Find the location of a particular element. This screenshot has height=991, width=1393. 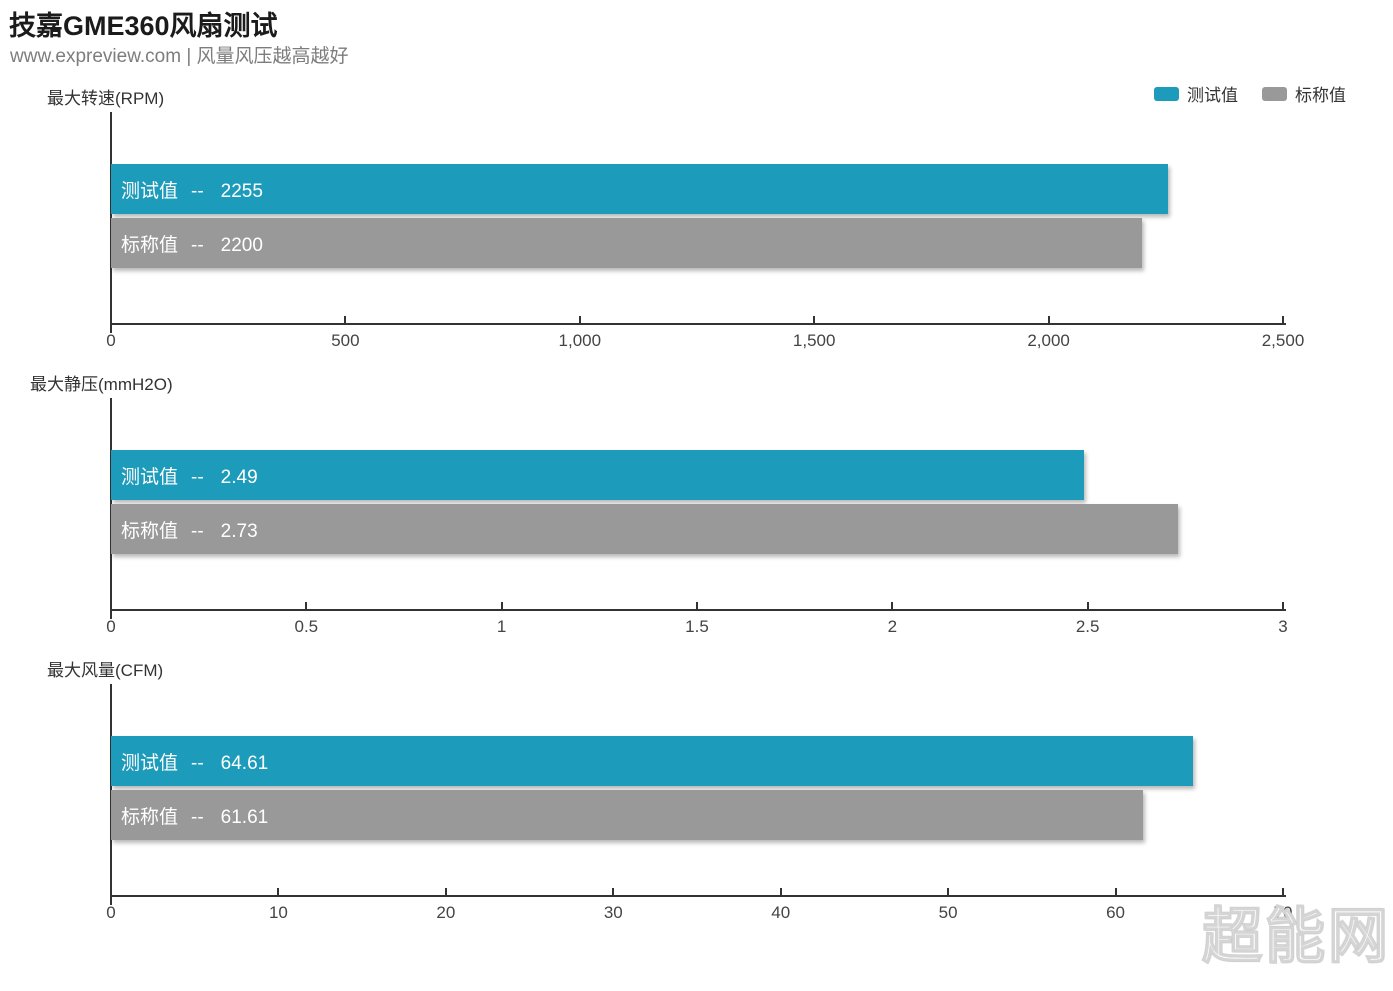

axis-tick-label: 500 is located at coordinates (345, 340).